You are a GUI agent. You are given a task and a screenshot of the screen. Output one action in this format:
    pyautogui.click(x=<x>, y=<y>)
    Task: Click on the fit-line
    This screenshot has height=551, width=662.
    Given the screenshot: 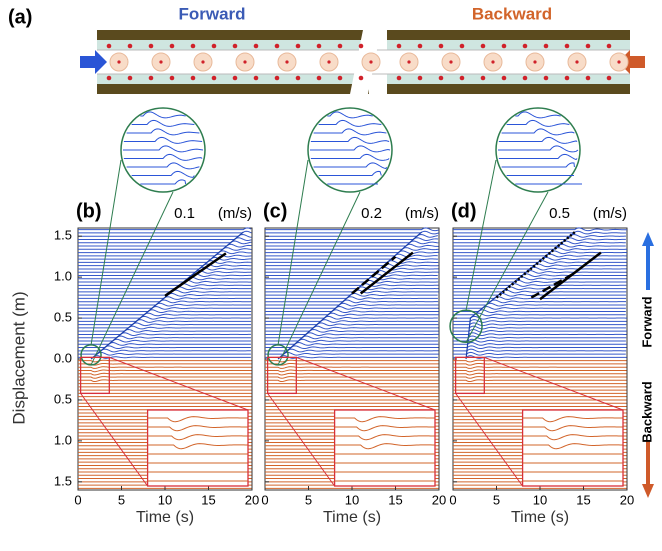 What is the action you would take?
    pyautogui.click(x=386, y=273)
    